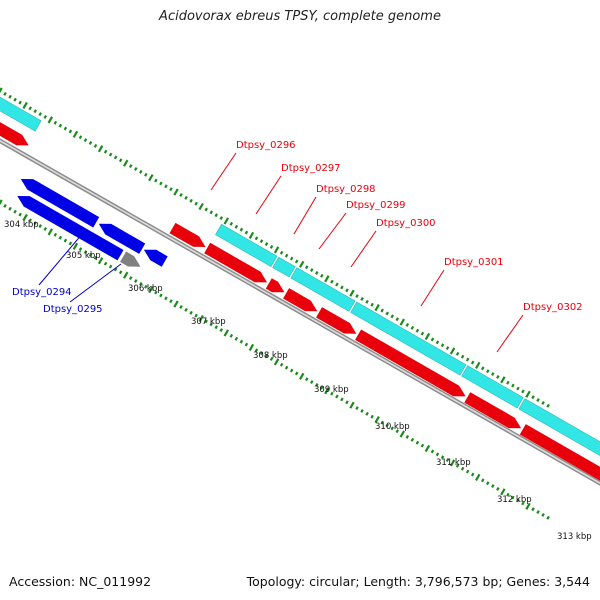  I want to click on kbp-label: 305 kbp, so click(83, 256).